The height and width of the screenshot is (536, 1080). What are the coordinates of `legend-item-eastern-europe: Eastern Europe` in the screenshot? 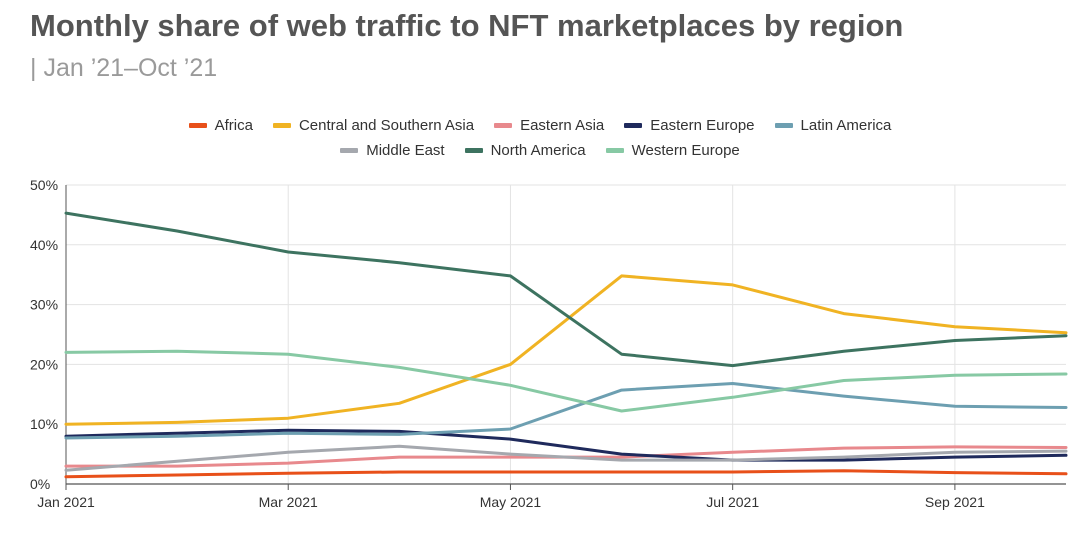 It's located at (689, 125).